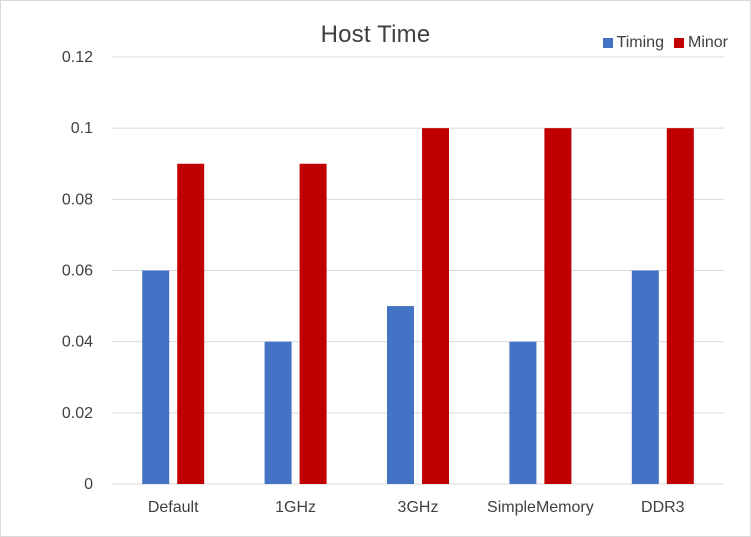  Describe the element at coordinates (77, 271) in the screenshot. I see `y-tick-label-3: 0.06` at that location.